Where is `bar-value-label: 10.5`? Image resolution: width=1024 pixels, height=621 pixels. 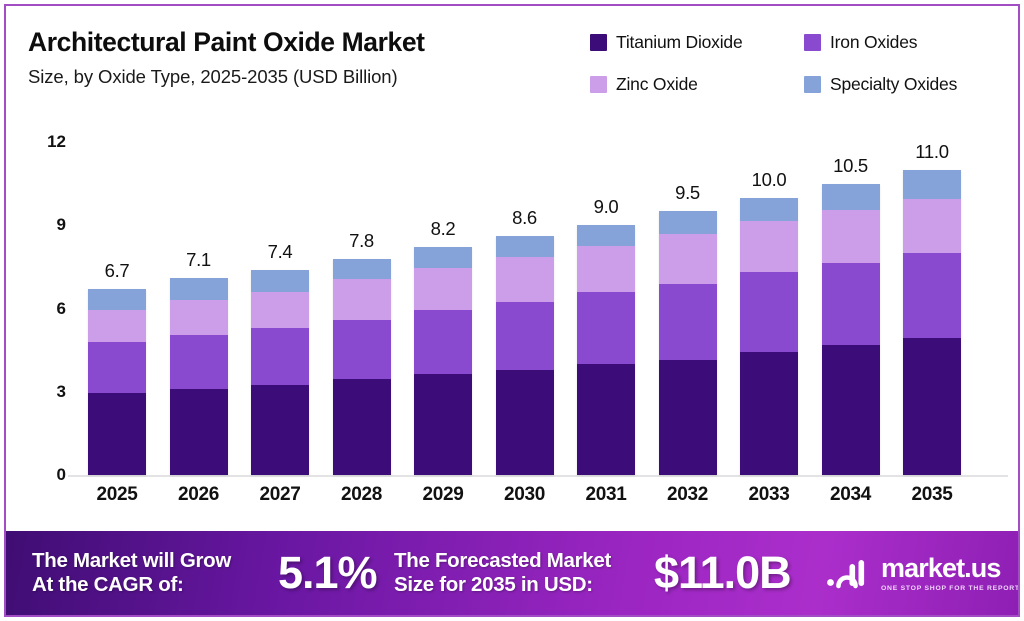 bar-value-label: 10.5 is located at coordinates (850, 165).